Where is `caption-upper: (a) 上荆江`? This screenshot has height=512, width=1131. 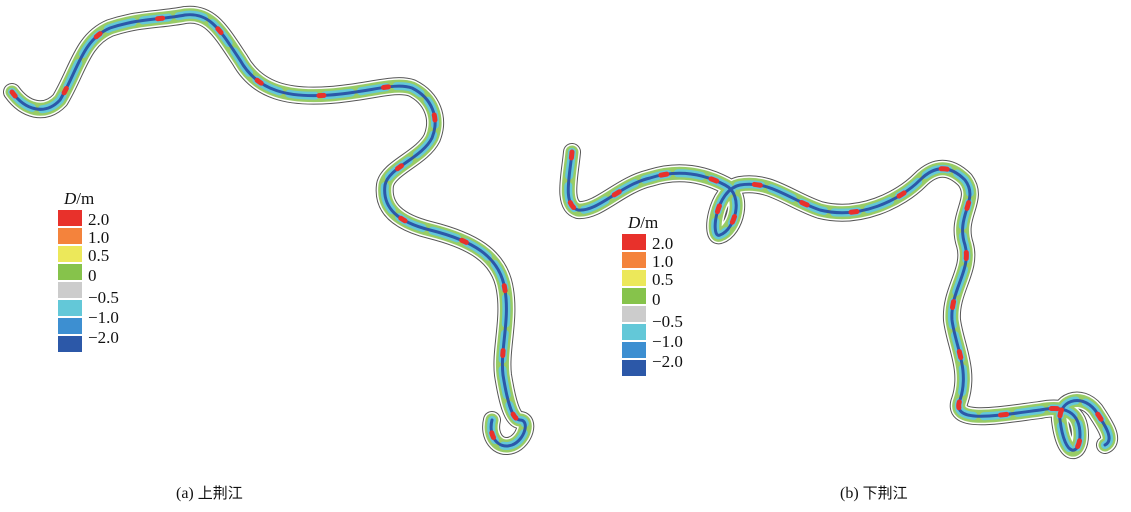
caption-upper: (a) 上荆江 is located at coordinates (209, 493).